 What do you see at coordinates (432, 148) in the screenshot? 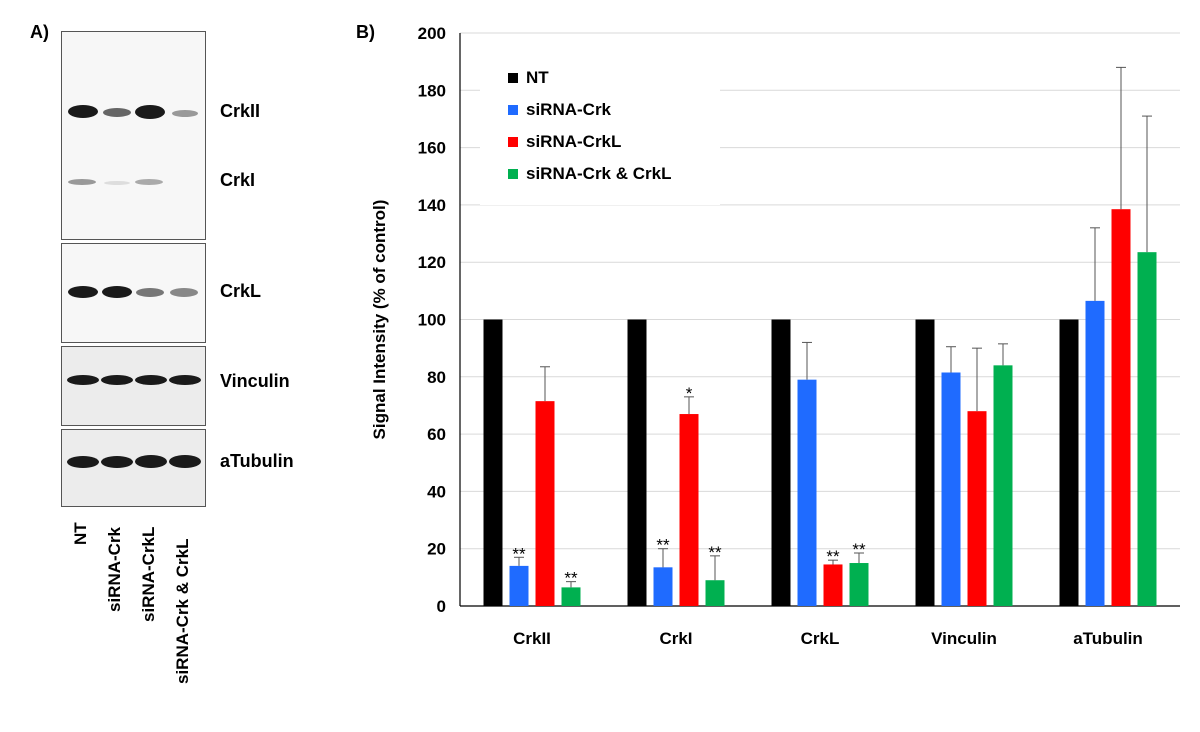
I see `y-tick-label: 160` at bounding box center [432, 148].